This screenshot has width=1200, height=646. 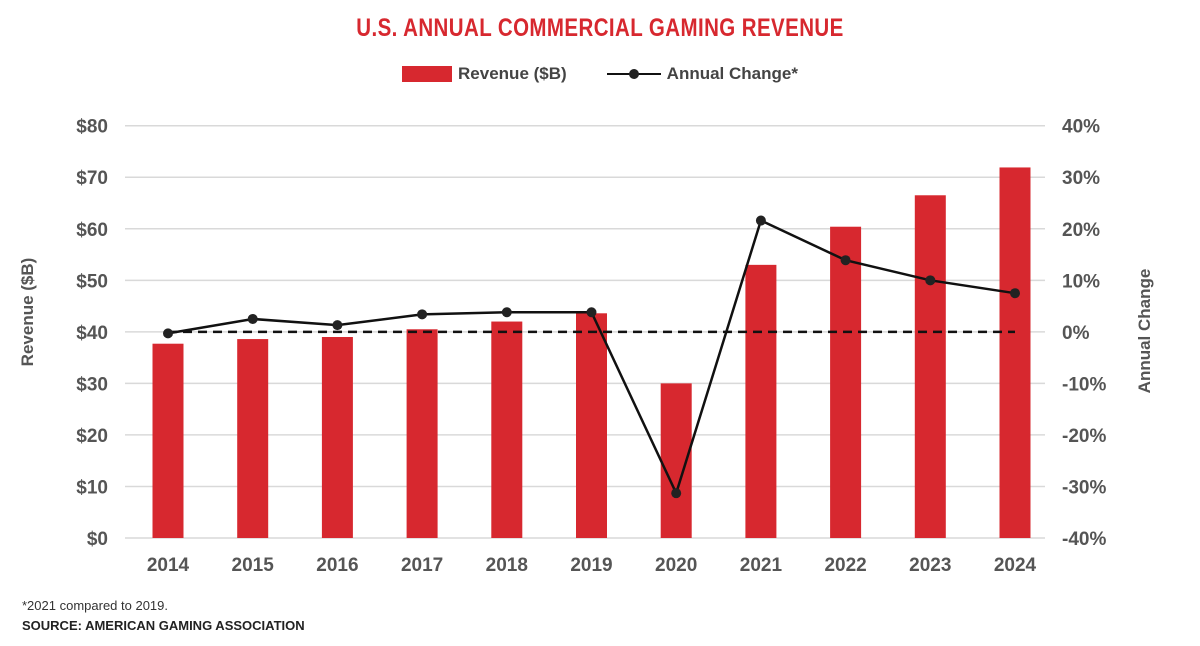 I want to click on y-tick-label: $70, so click(x=92, y=178).